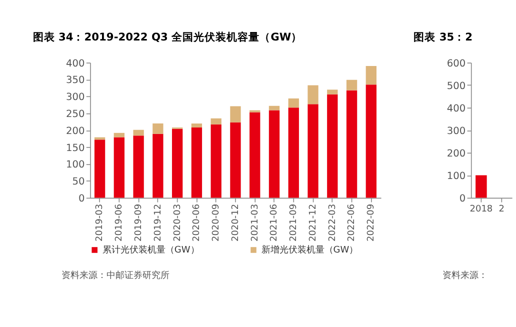 The image size is (516, 327). Describe the element at coordinates (501, 209) in the screenshot. I see `x-tick-label: 2` at that location.